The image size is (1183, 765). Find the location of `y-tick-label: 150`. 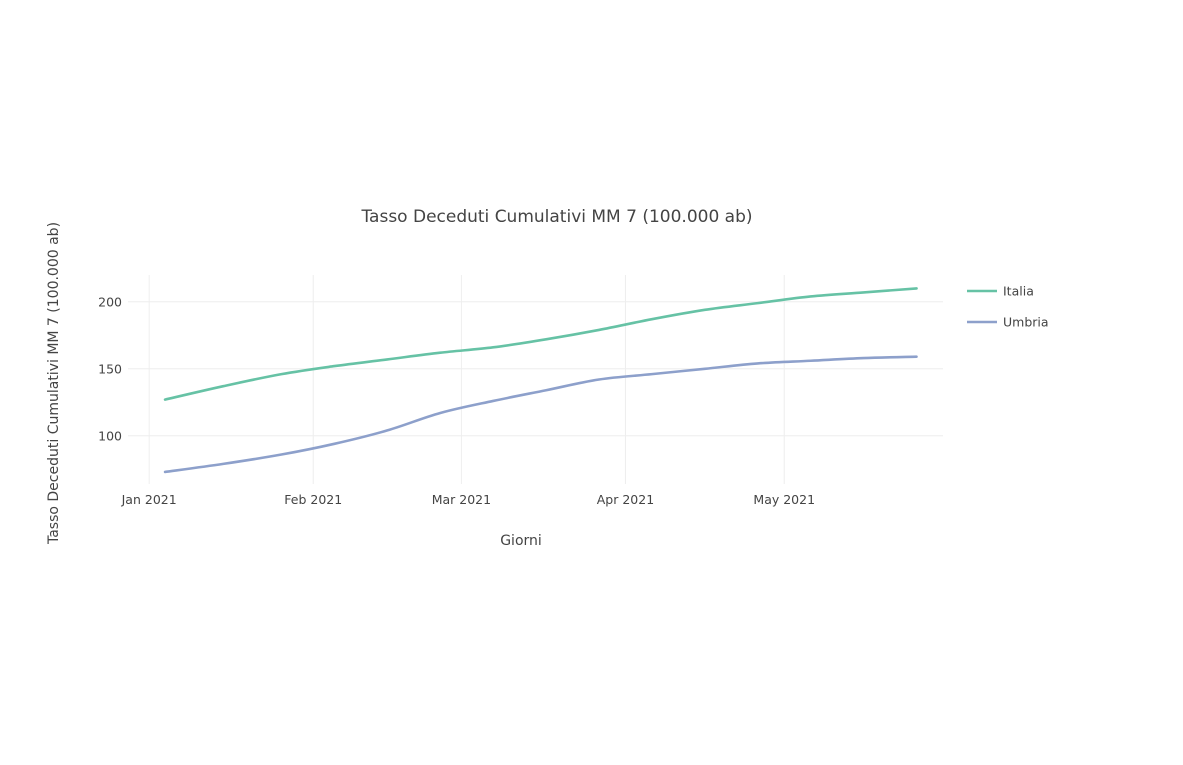

y-tick-label: 150 is located at coordinates (110, 368).